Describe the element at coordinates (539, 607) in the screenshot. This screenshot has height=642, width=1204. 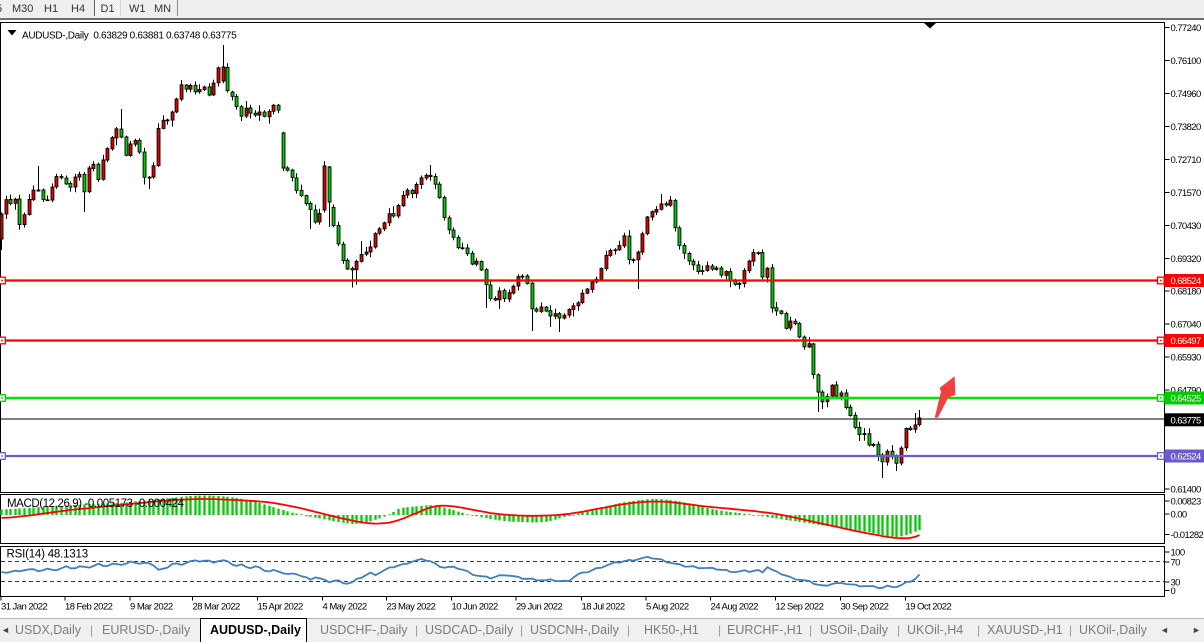
I see `svg-text: 29 Jun 2022` at that location.